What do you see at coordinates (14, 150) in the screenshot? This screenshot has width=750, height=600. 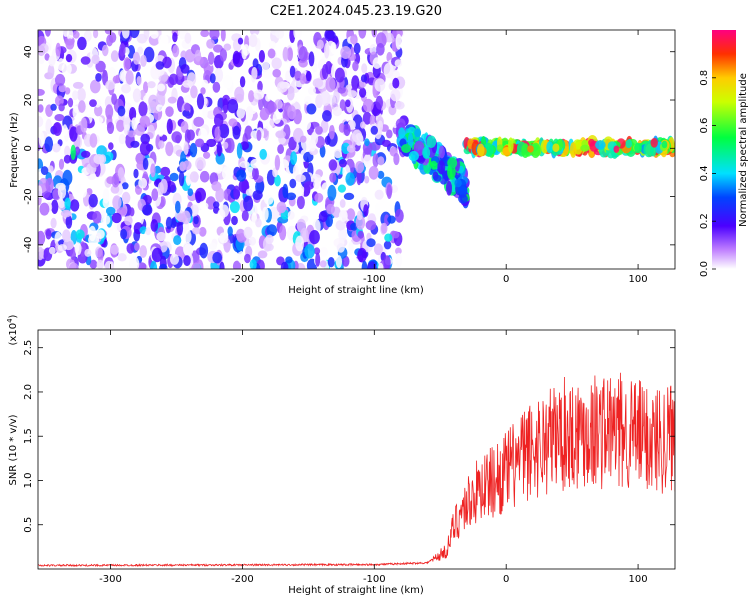 I see `spectrogram-ylabel: Frequency (Hz)` at bounding box center [14, 150].